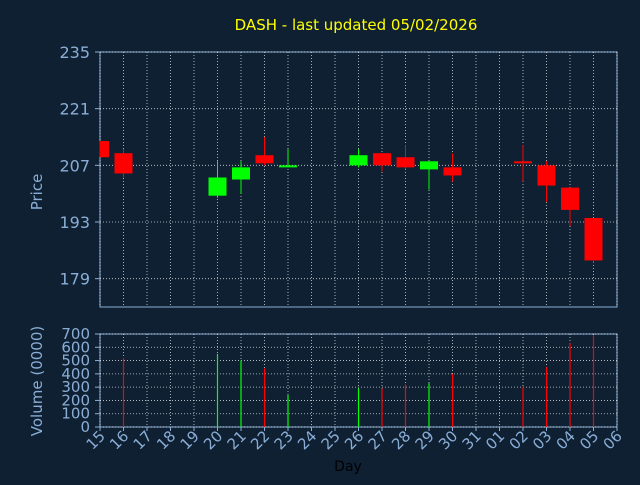 The height and width of the screenshot is (485, 640). What do you see at coordinates (75, 374) in the screenshot?
I see `volume-tick-label: 400` at bounding box center [75, 374].